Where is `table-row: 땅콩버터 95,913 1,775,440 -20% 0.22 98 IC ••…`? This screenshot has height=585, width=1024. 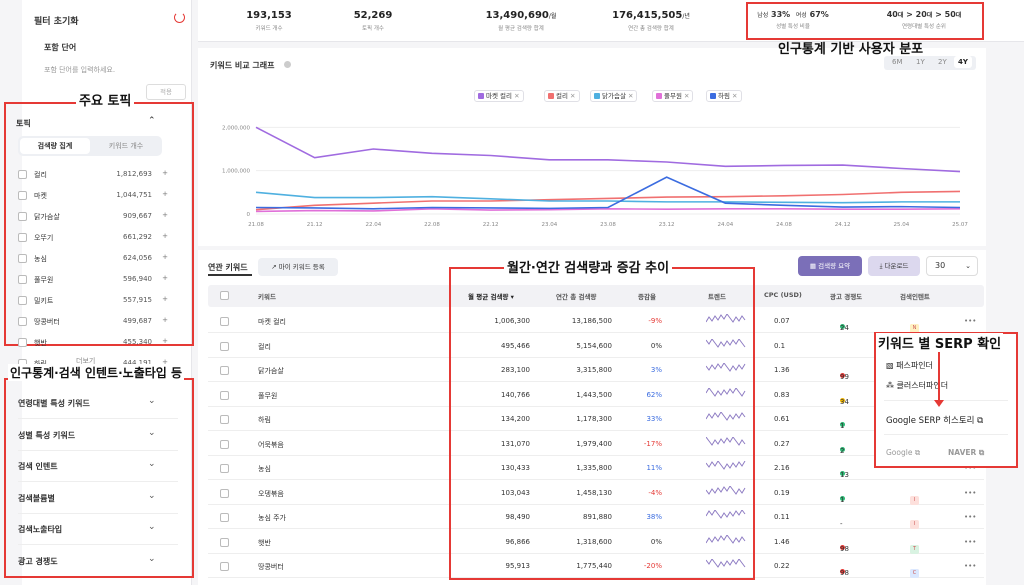
table-row: 땅콩버터 95,913 1,775,440 -20% 0.22 98 IC ••… is located at coordinates (596, 566).